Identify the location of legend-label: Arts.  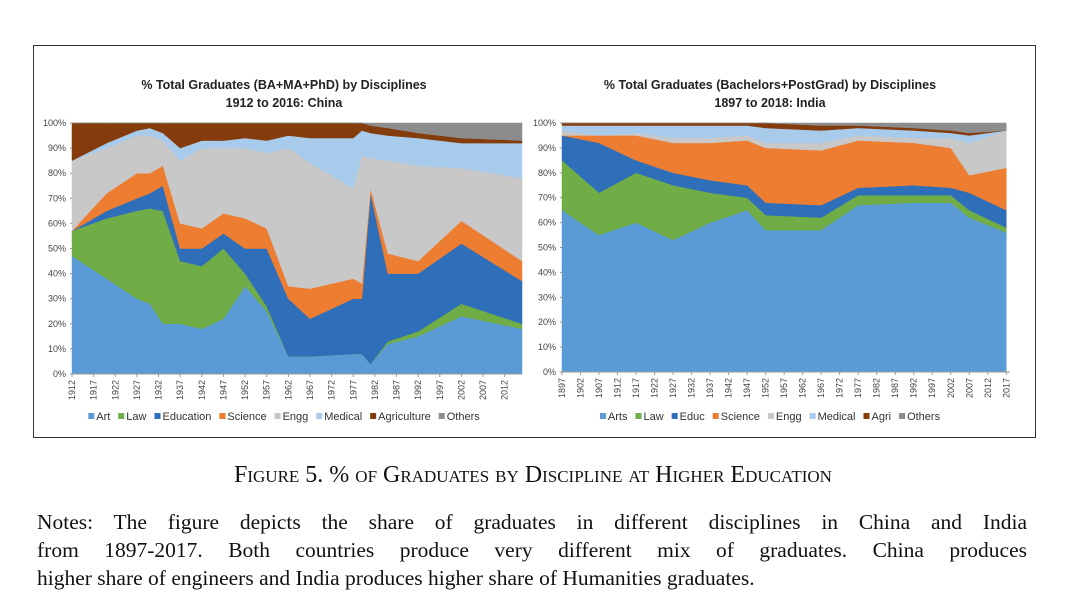
(618, 417).